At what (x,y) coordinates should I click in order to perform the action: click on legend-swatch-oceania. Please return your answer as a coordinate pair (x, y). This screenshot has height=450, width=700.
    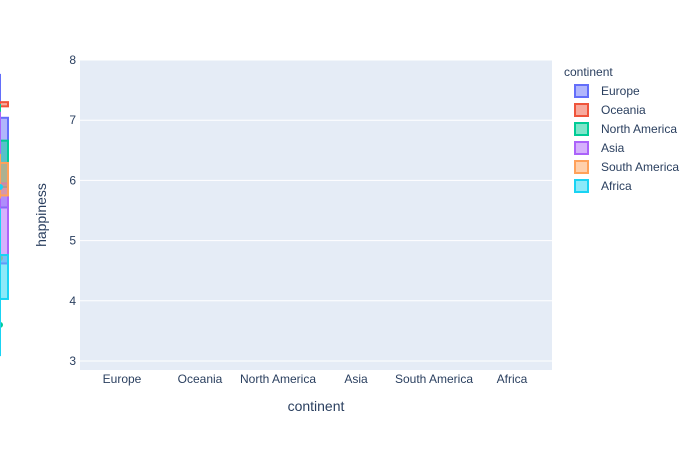
    Looking at the image, I should click on (581, 110).